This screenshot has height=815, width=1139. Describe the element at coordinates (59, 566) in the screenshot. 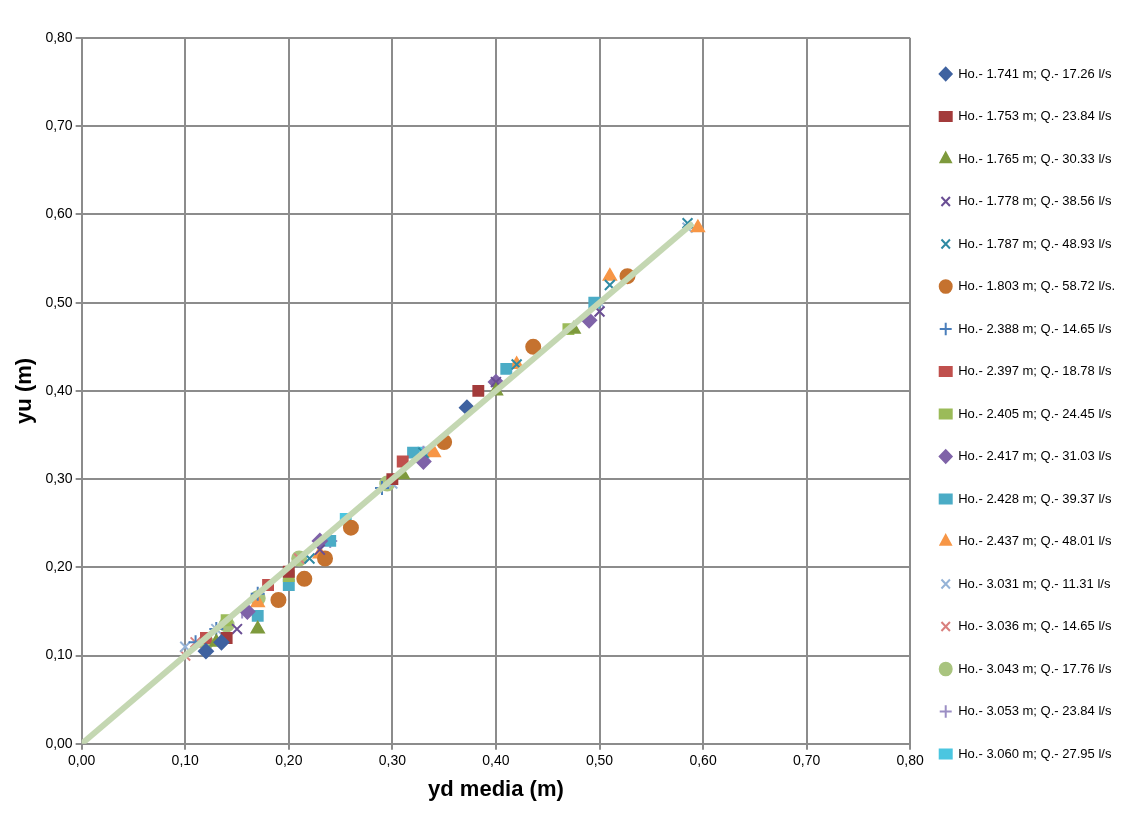

I see `y-tick-label: 0,20` at that location.